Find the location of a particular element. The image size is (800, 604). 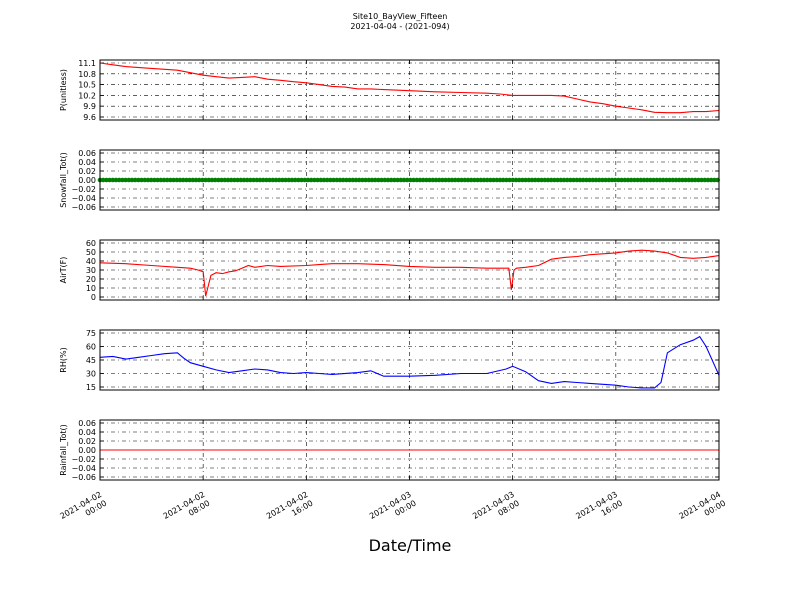

y-tick-label: 10.2 is located at coordinates (87, 95).